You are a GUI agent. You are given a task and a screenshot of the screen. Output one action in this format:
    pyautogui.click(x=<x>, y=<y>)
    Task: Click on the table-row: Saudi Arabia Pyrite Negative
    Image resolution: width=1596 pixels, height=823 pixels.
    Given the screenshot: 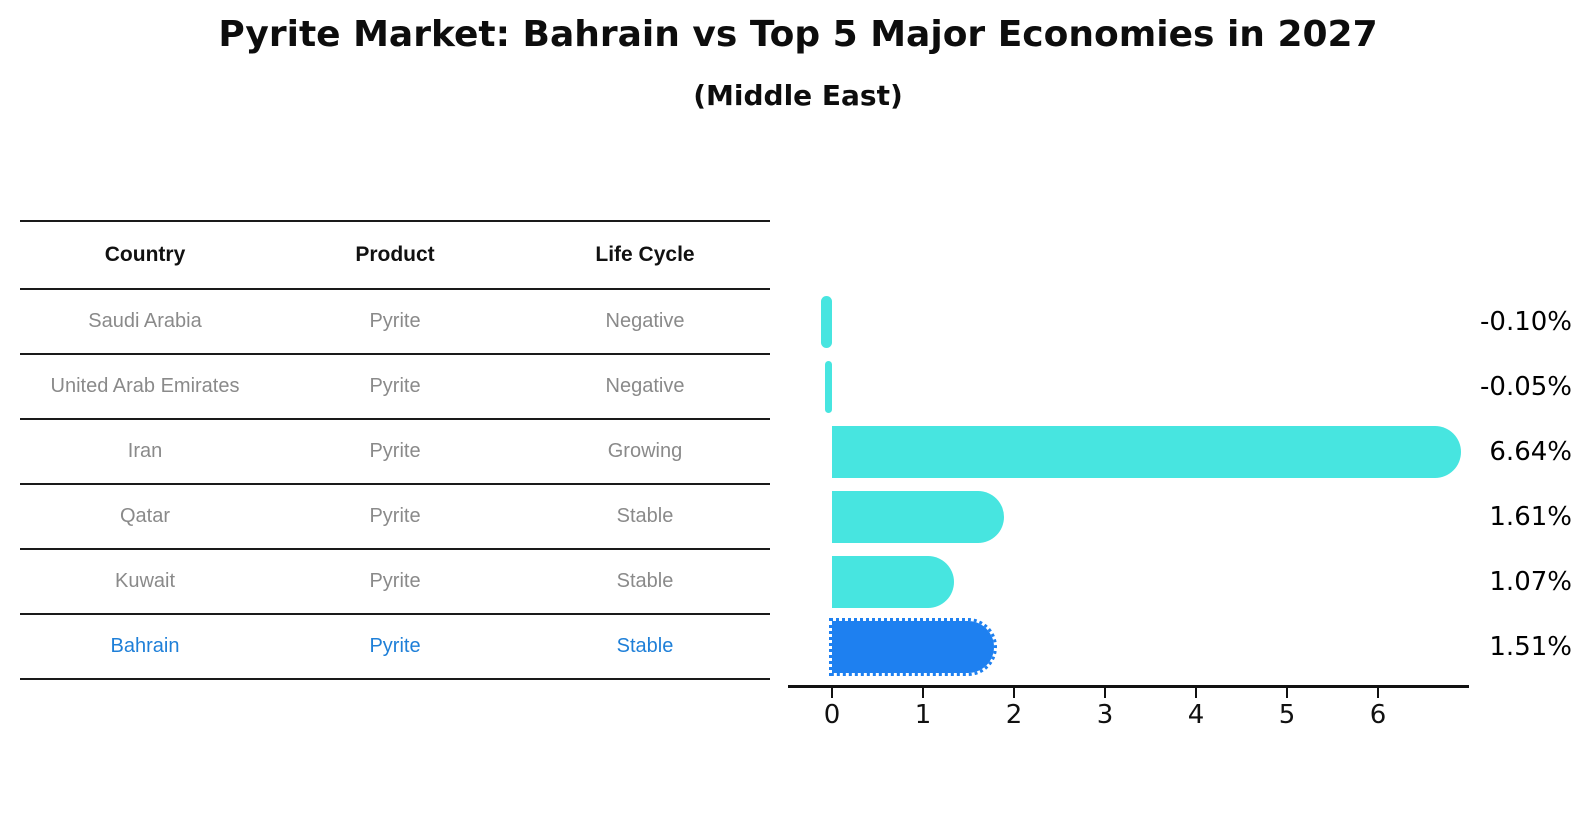 What is the action you would take?
    pyautogui.click(x=395, y=322)
    